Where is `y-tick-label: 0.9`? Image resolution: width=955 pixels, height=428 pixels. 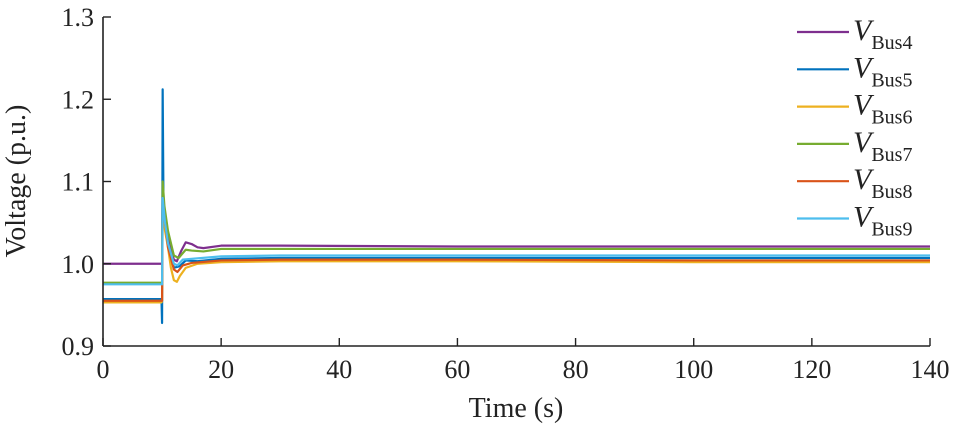
y-tick-label: 0.9 is located at coordinates (78, 346).